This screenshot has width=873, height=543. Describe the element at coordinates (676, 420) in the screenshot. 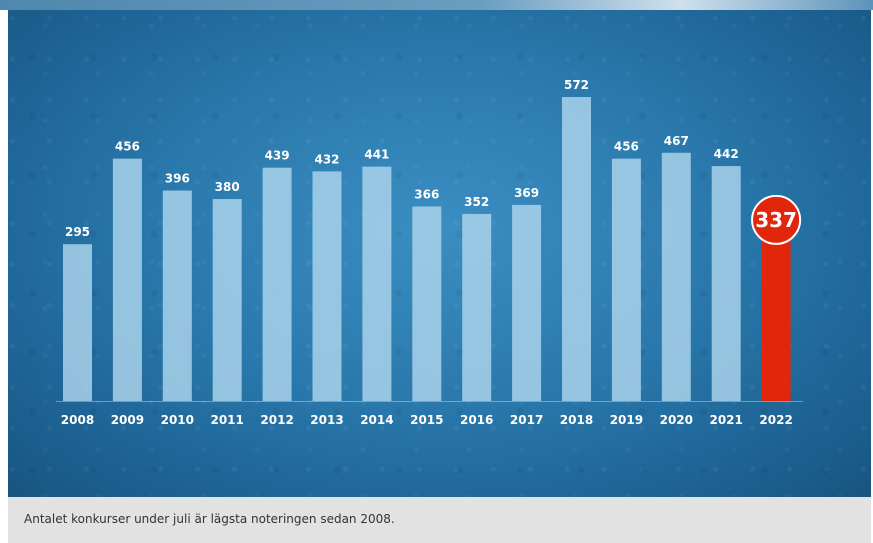

I see `x-tick-label: 2020` at that location.